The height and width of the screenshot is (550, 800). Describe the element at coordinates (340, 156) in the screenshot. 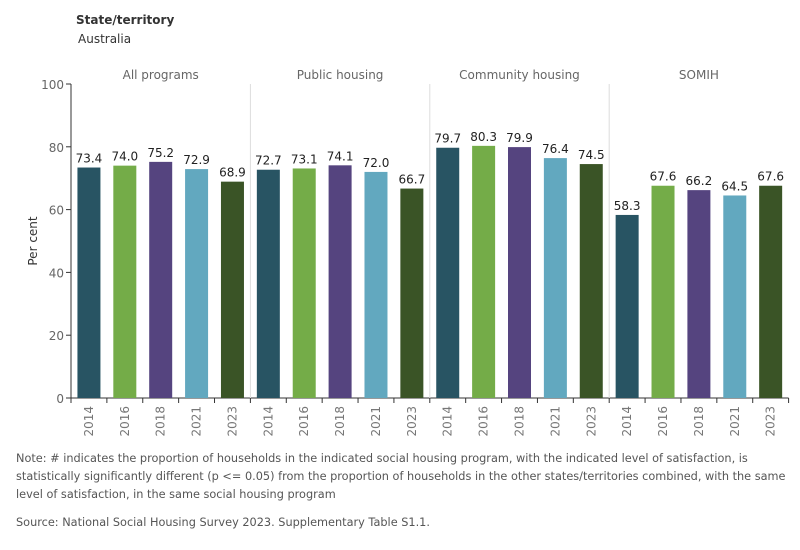

I see `data-label: 74.1` at that location.